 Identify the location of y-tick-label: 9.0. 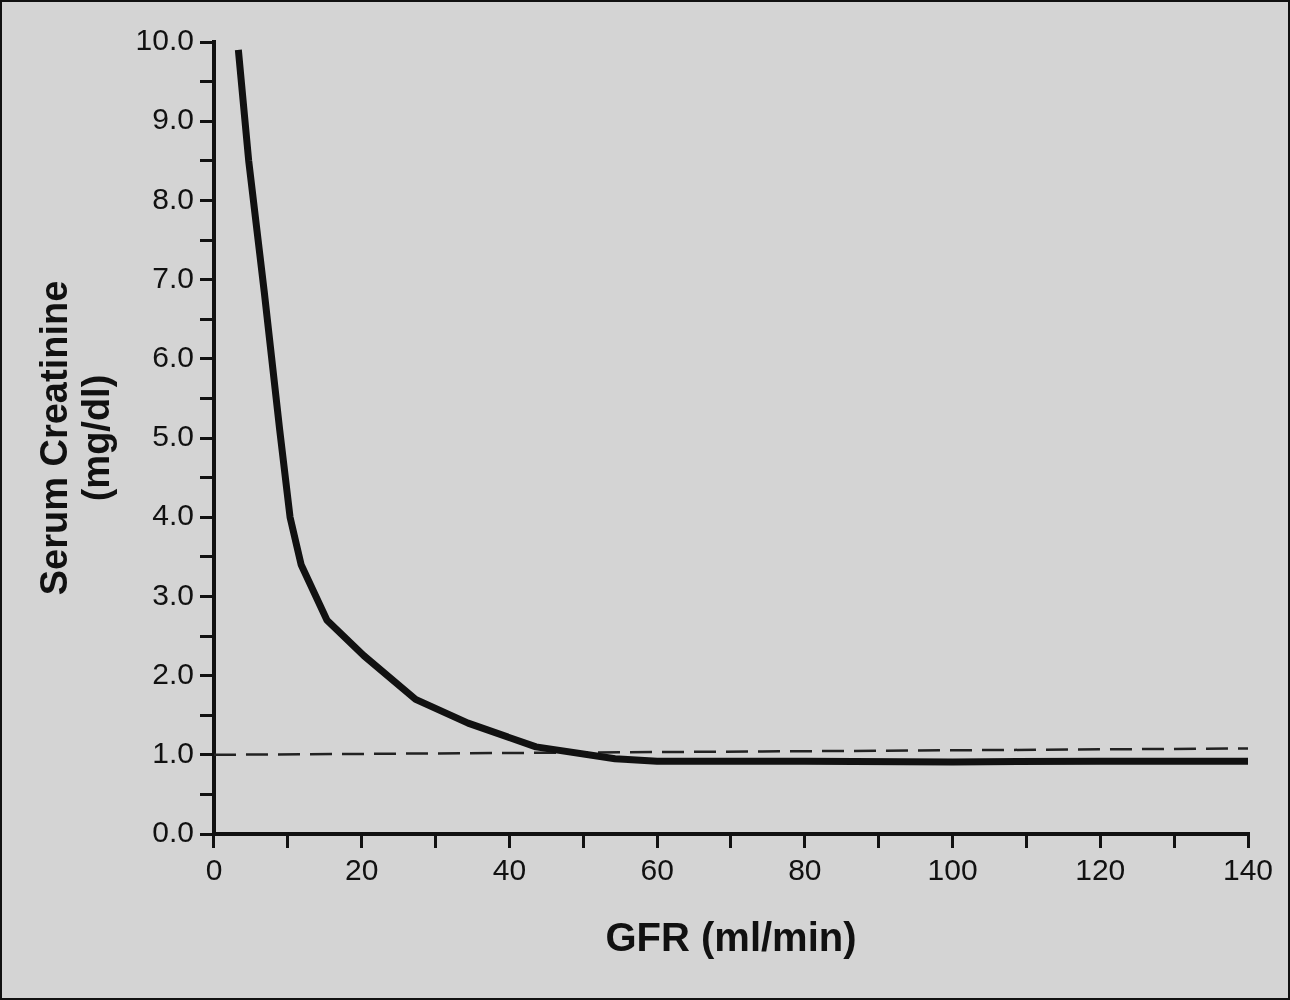
(173, 119).